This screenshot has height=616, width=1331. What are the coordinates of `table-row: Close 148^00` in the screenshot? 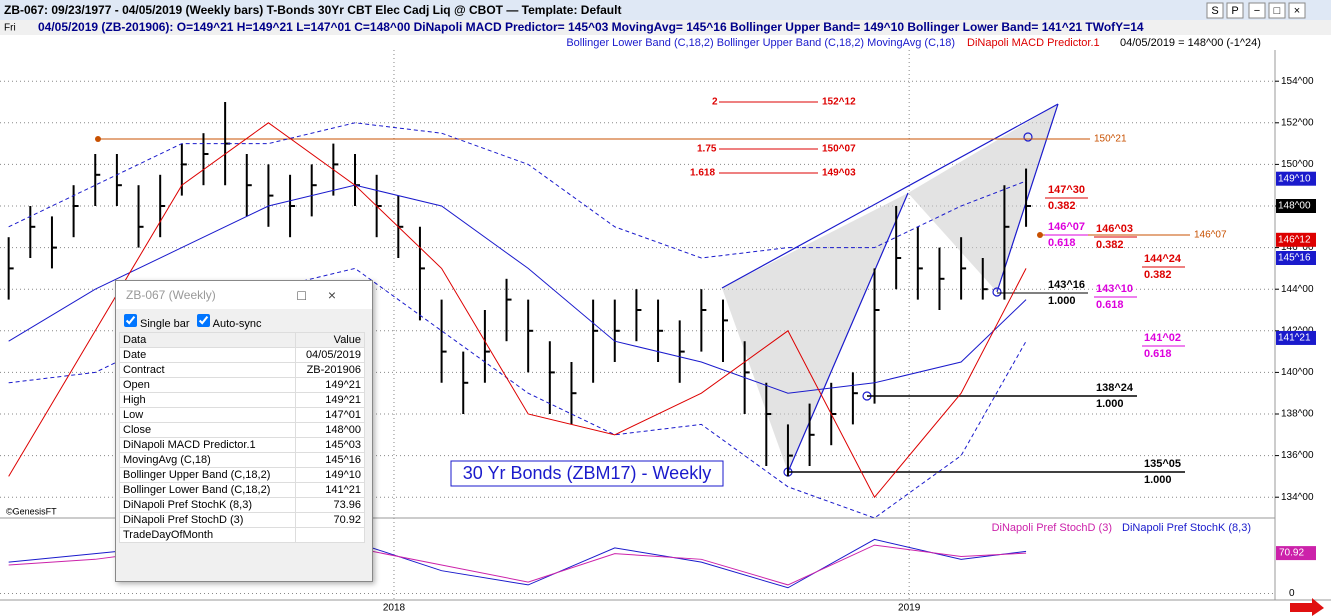 It's located at (242, 430).